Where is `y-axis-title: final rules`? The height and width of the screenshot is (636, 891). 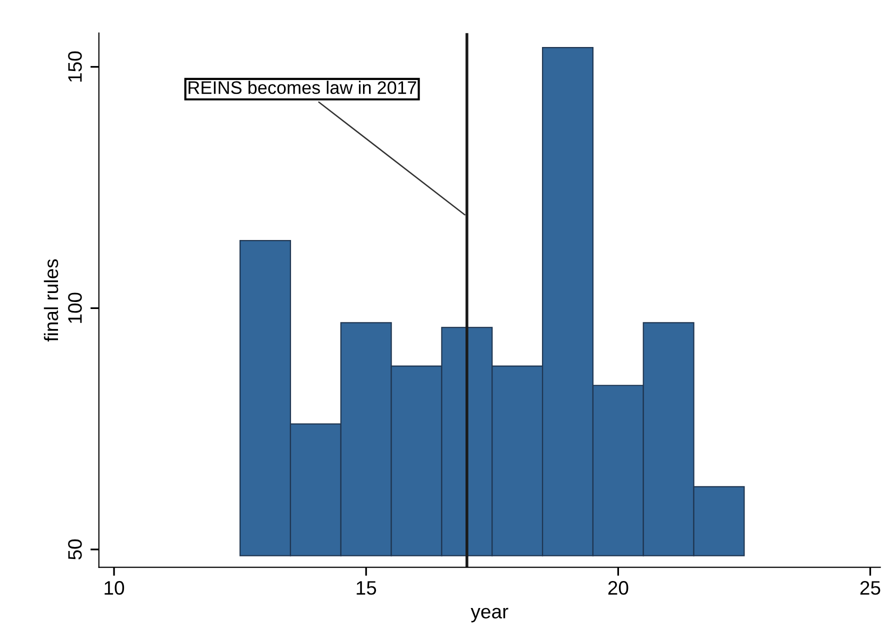 y-axis-title: final rules is located at coordinates (51, 300).